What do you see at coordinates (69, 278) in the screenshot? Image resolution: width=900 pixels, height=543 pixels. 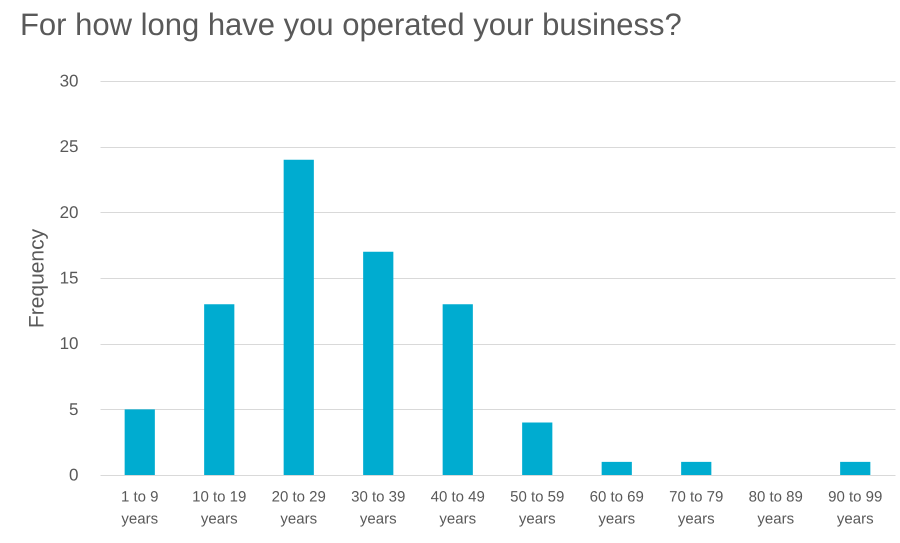 I see `y-tick-label: 15` at bounding box center [69, 278].